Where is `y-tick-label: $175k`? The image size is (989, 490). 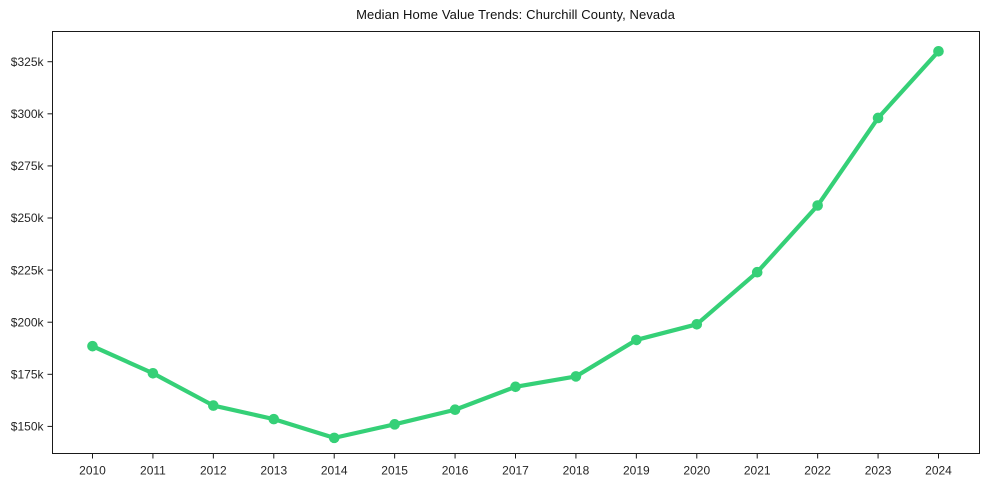 y-tick-label: $175k is located at coordinates (28, 375).